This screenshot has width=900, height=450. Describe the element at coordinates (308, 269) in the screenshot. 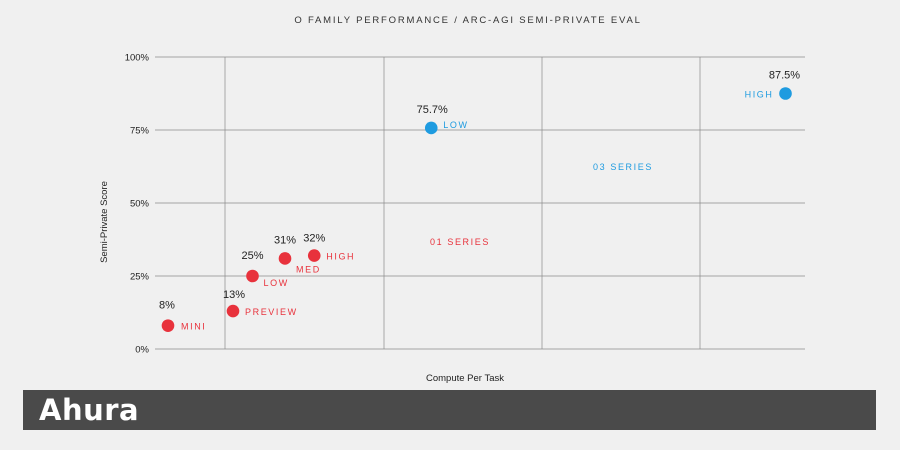

I see `point-name-label: MED` at that location.